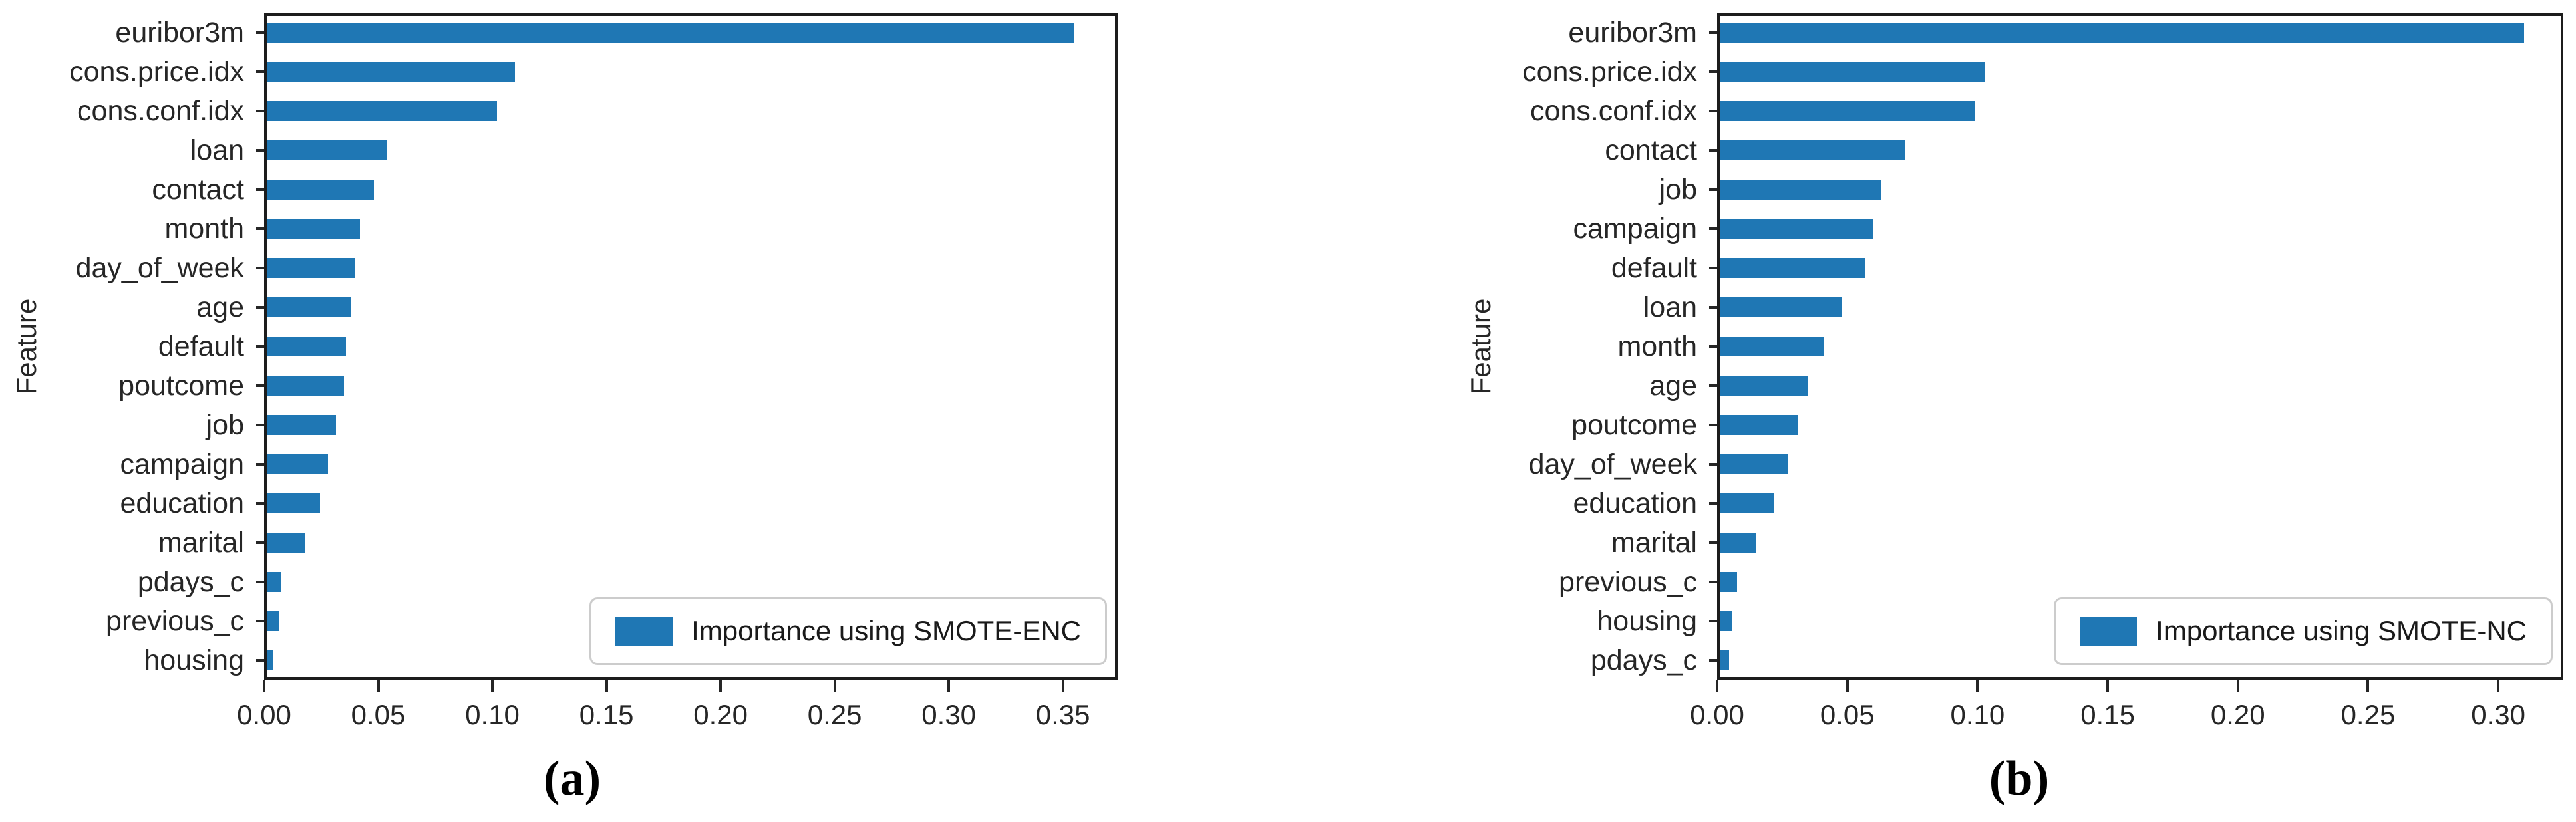  What do you see at coordinates (1673, 385) in the screenshot?
I see `y-tick-label: age` at bounding box center [1673, 385].